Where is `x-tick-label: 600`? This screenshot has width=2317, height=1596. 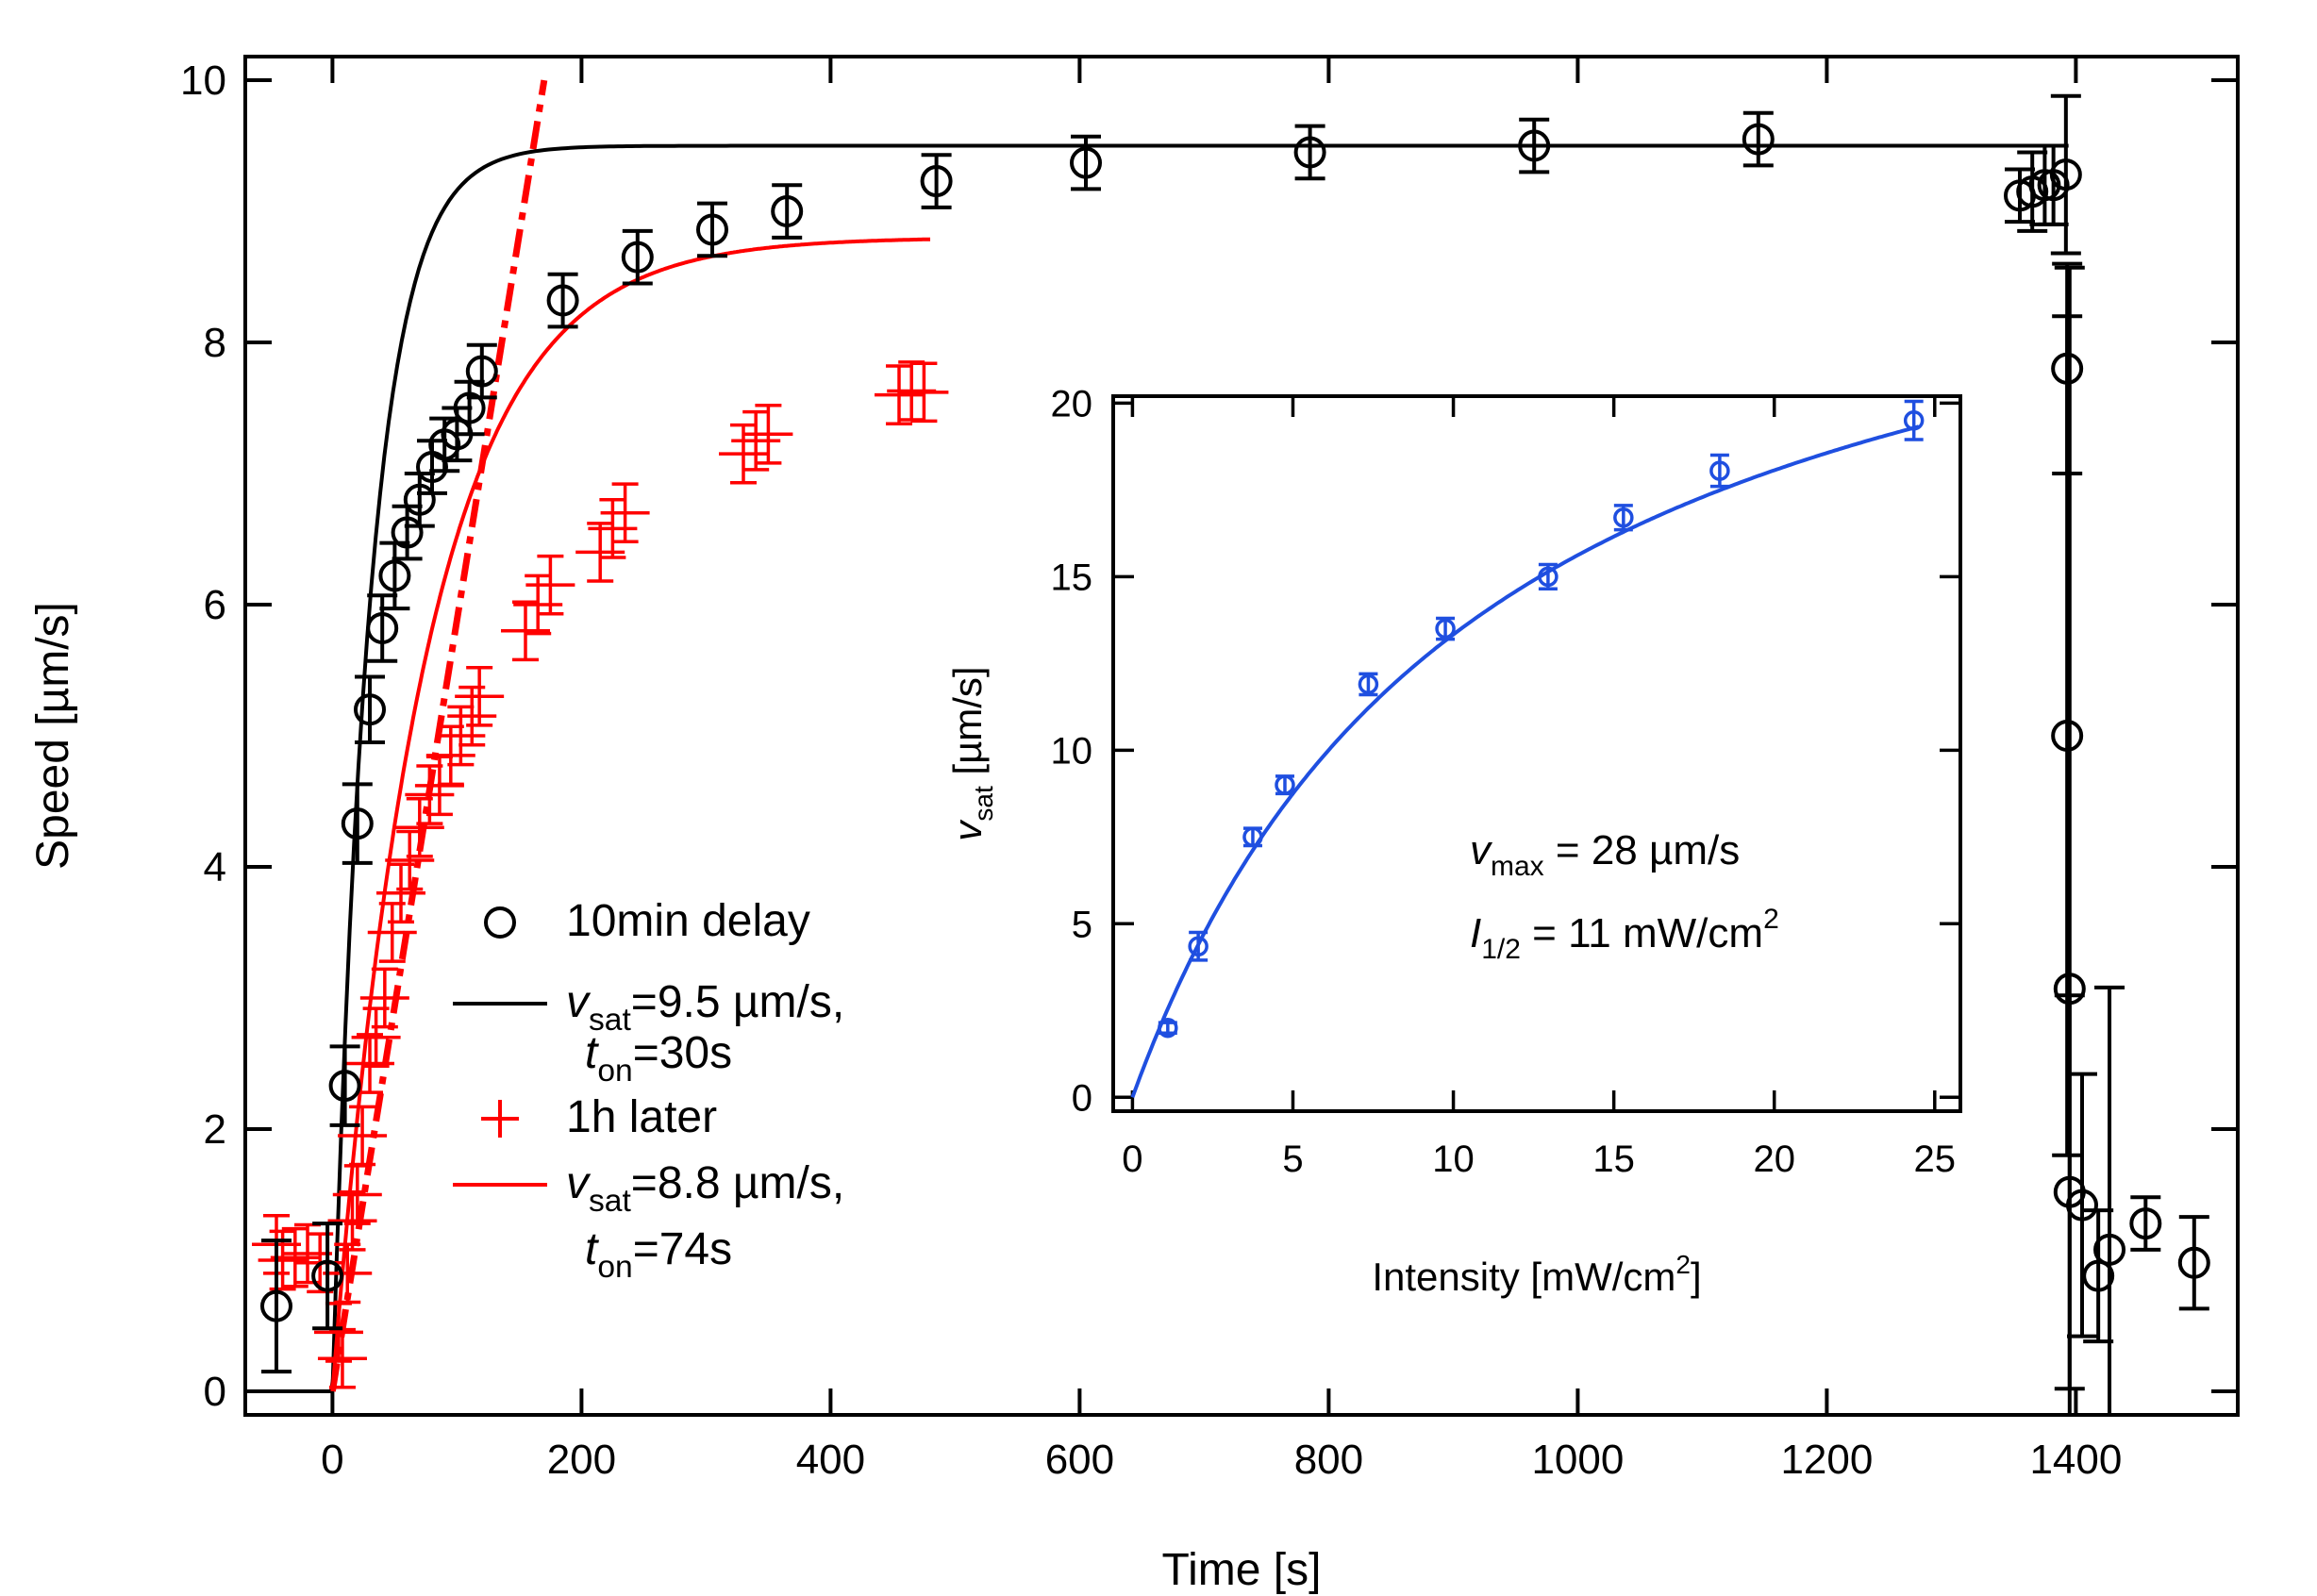
x-tick-label: 600 is located at coordinates (1079, 1460).